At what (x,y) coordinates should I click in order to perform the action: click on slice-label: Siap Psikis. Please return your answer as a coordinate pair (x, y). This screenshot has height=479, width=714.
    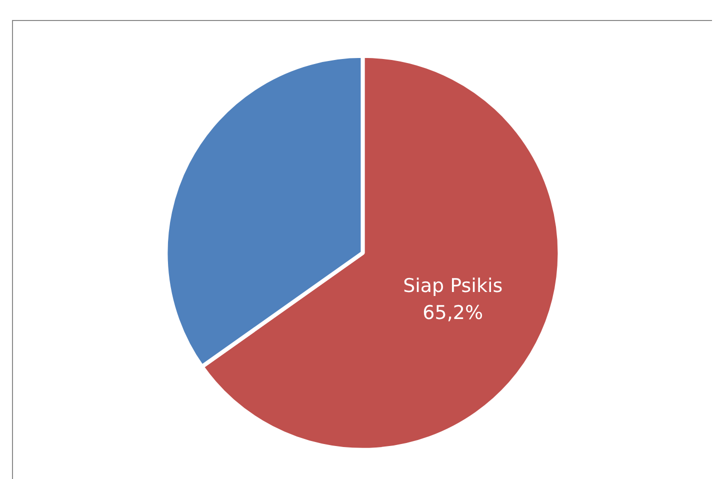
    Looking at the image, I should click on (453, 286).